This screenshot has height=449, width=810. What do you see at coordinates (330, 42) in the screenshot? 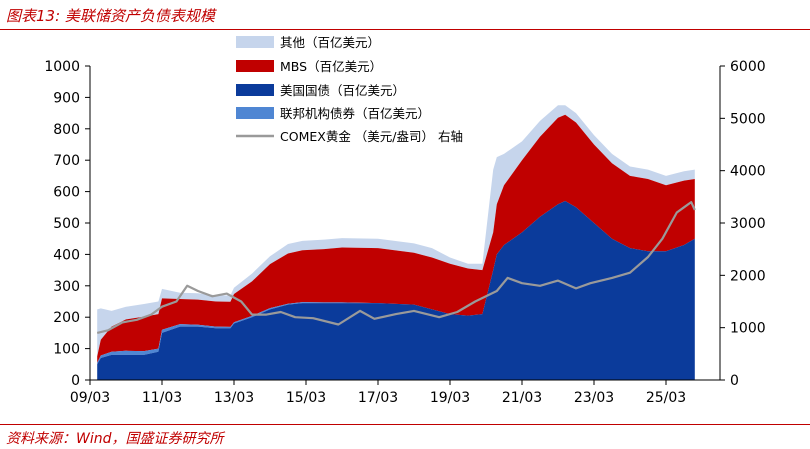
I see `legend-other-label: 其他（百亿美元）` at bounding box center [330, 42].